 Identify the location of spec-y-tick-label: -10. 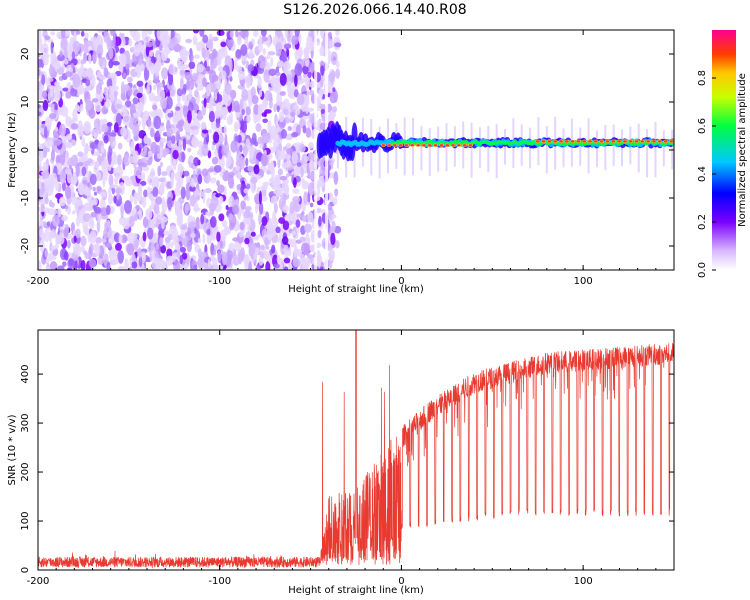
(25, 198).